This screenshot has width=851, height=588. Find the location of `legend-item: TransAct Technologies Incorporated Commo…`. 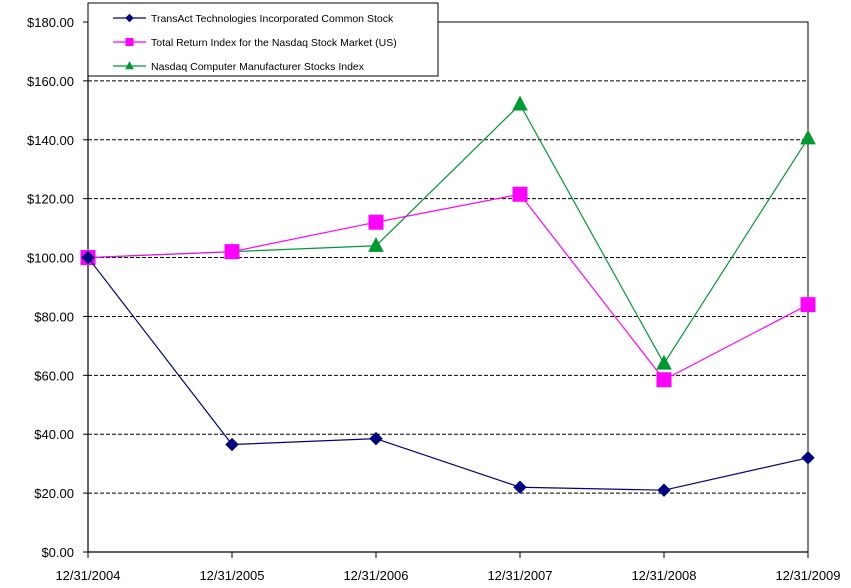

legend-item: TransAct Technologies Incorporated Commo… is located at coordinates (253, 19).